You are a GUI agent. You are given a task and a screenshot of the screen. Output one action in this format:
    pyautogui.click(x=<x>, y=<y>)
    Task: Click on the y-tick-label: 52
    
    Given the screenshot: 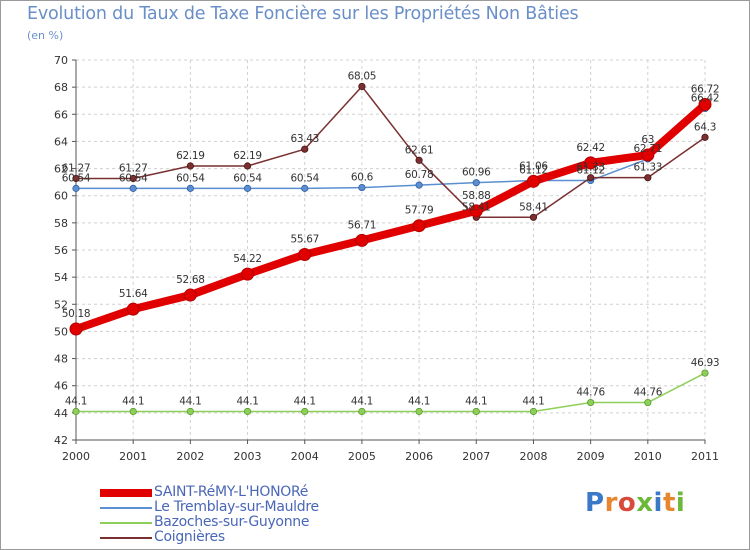 What is the action you would take?
    pyautogui.click(x=61, y=304)
    